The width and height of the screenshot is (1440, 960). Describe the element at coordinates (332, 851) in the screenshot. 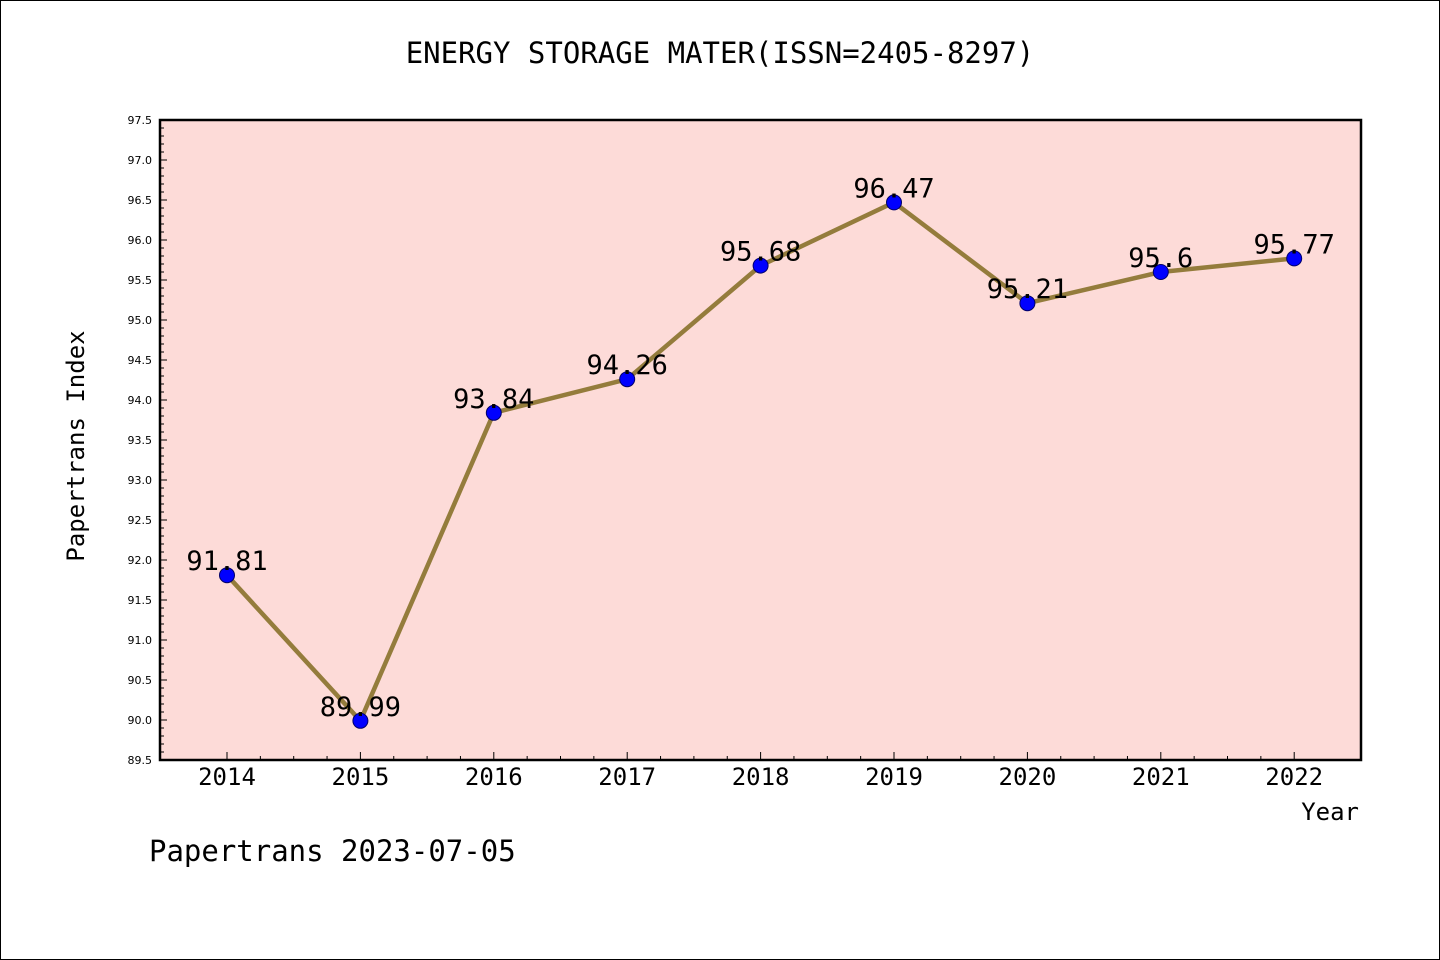

I see `footer-note: Papertrans 2023-07-05` at that location.